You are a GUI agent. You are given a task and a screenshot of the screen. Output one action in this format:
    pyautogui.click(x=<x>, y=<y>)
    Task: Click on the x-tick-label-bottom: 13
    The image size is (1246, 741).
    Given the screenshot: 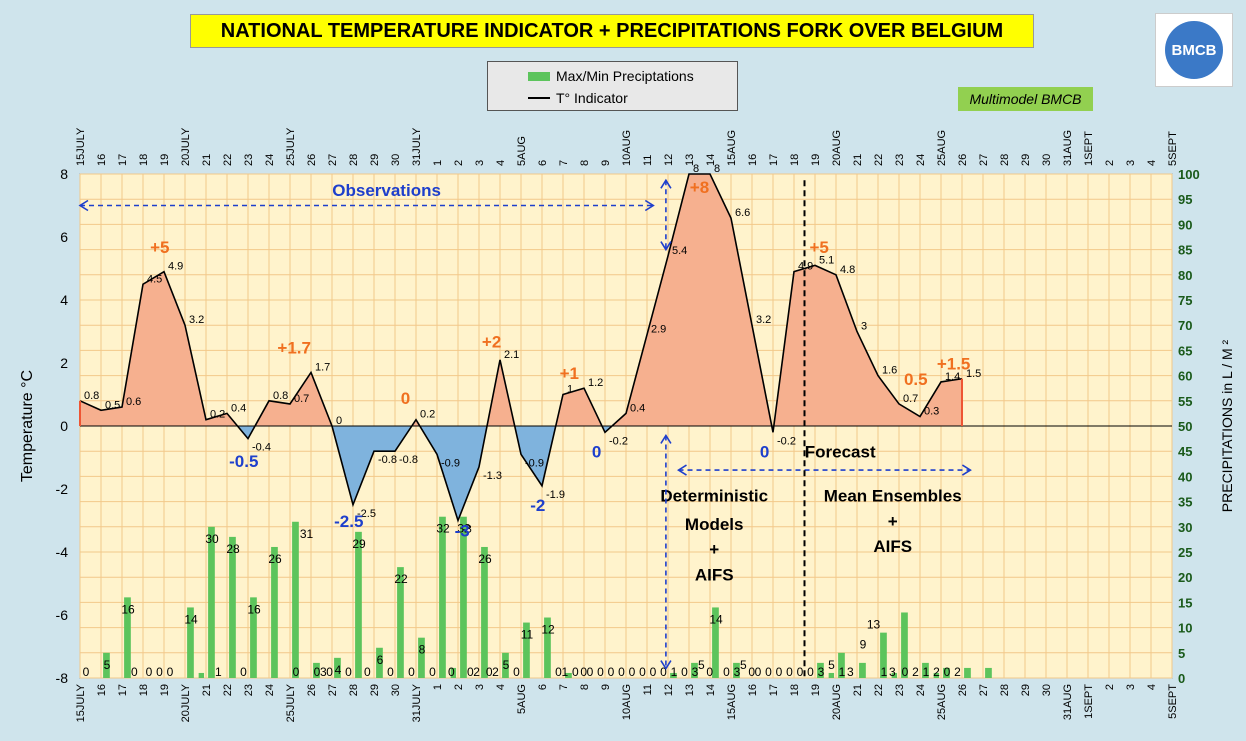 What is the action you would take?
    pyautogui.click(x=690, y=690)
    